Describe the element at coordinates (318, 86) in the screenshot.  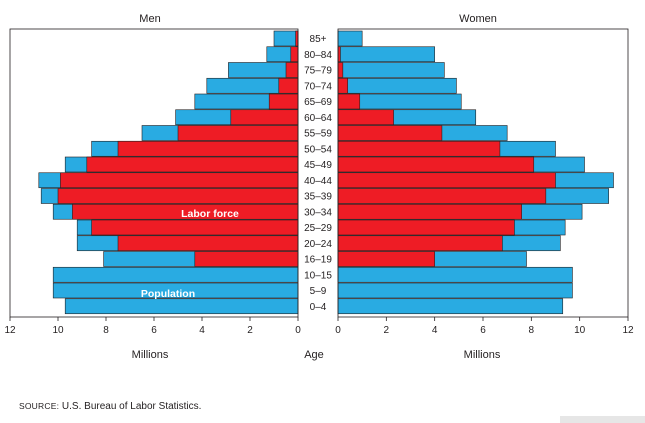
I see `age-label-70-74: 70–74` at that location.